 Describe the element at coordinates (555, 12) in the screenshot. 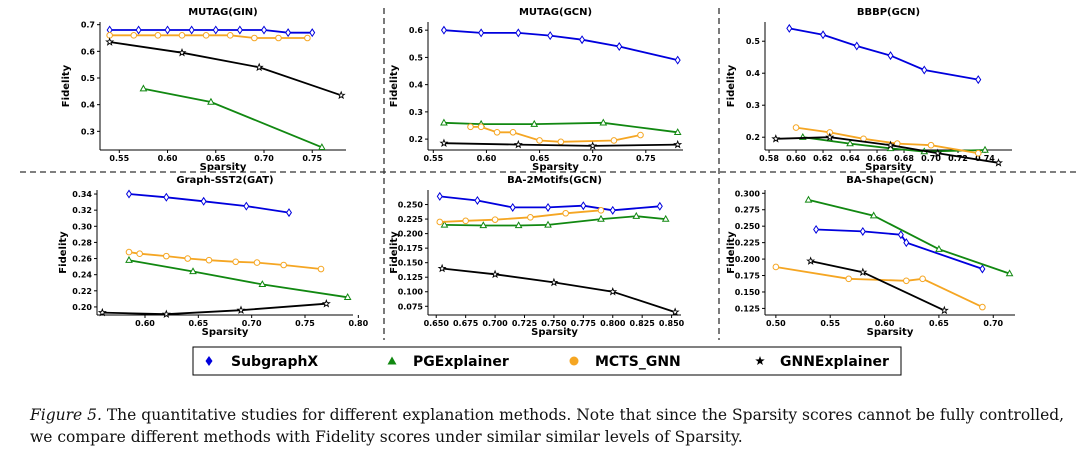

I see `chart-title: MUTAG(GCN)` at that location.